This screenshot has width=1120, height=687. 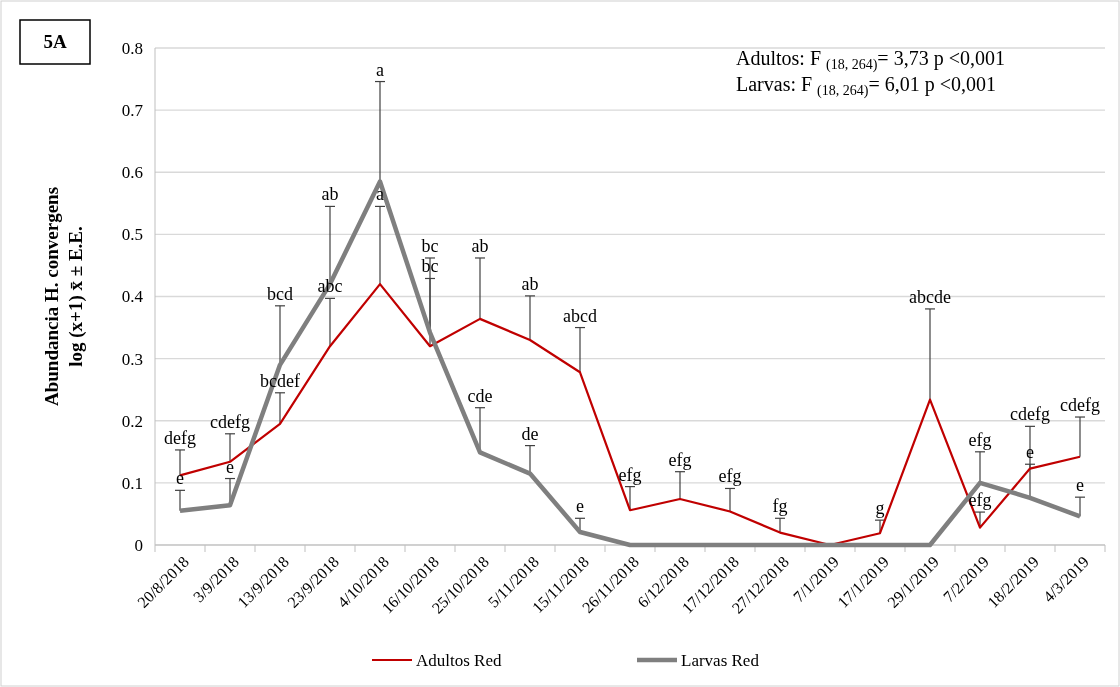 I want to click on legend-label: Adultos Red, so click(x=459, y=660).